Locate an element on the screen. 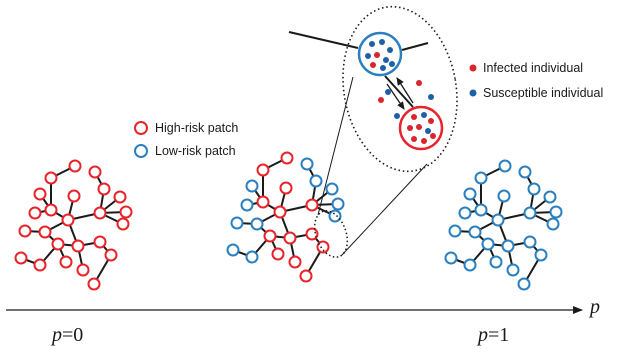 The height and width of the screenshot is (349, 643). network-mixed is located at coordinates (285, 217).